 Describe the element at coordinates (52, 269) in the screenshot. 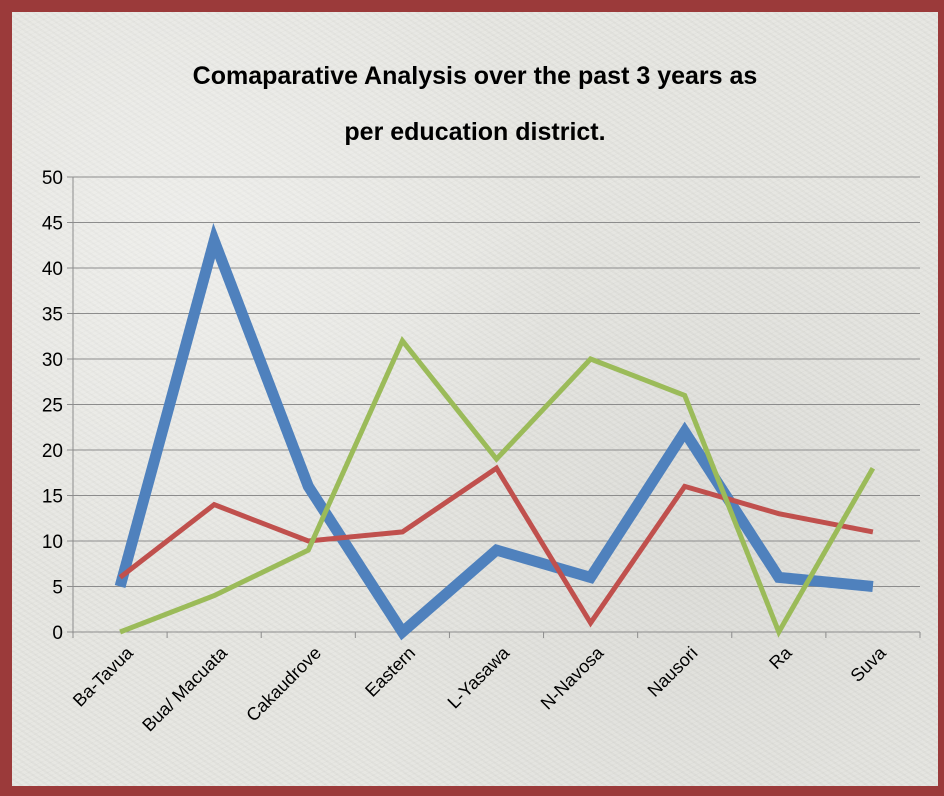

I see `y-tick-label: 40` at that location.